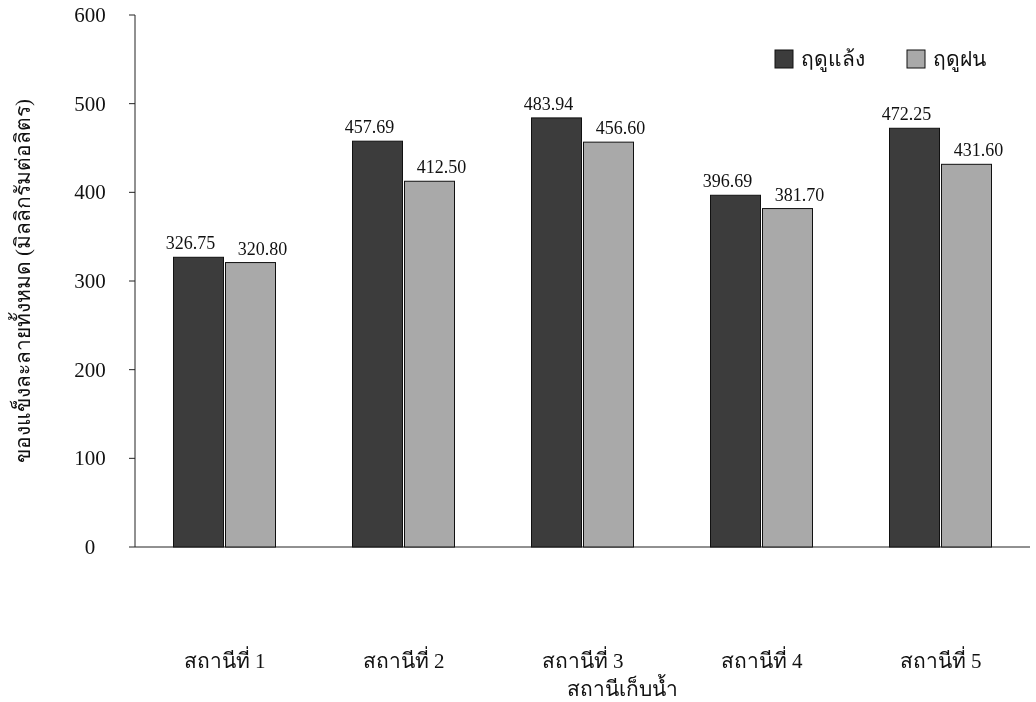 This screenshot has width=1036, height=702. I want to click on x-tick-label: สถานีที่ 2, so click(403, 659).